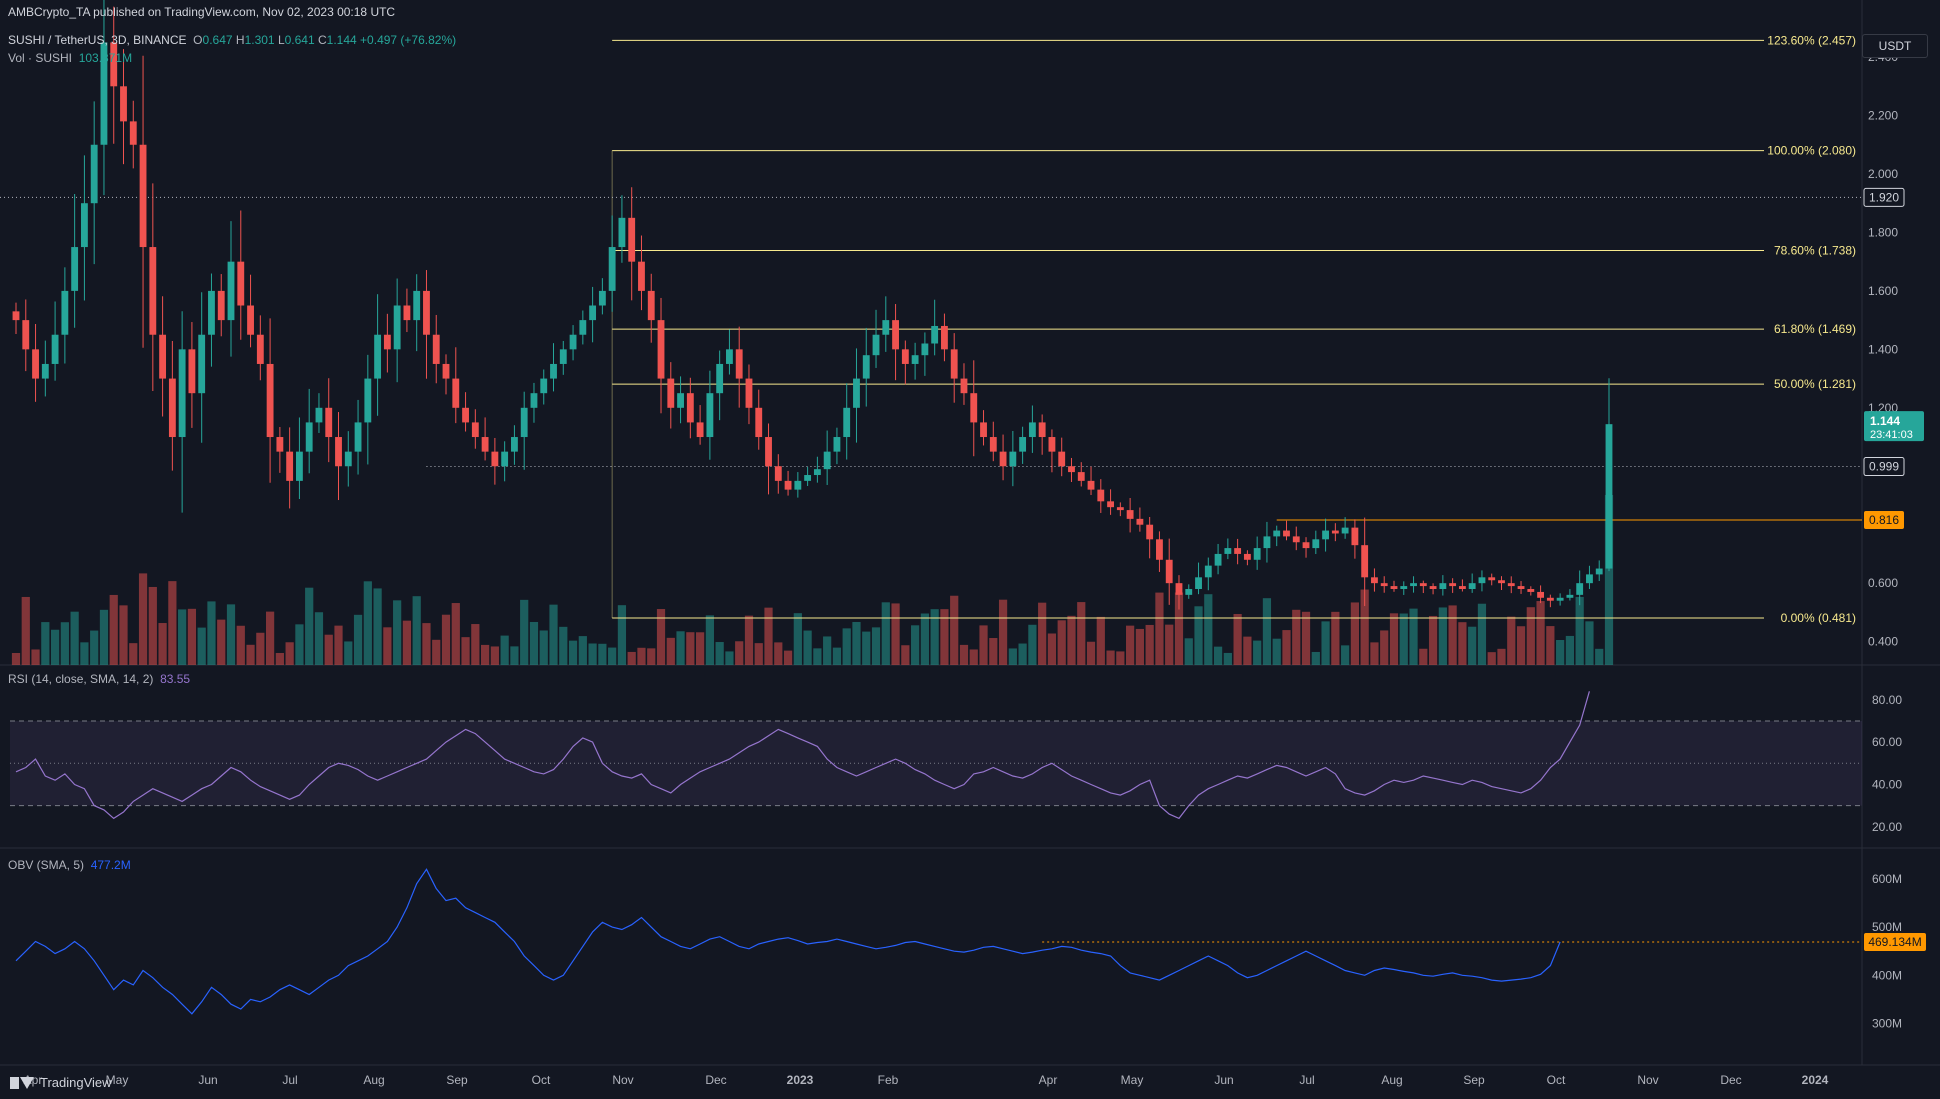 The width and height of the screenshot is (1940, 1099). I want to click on fib-label: 61.80% (1.469), so click(1815, 329).